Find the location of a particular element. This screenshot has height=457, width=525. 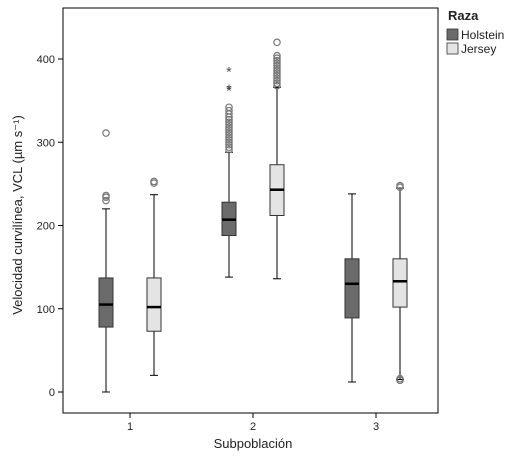

box-holstein-2: *** is located at coordinates (229, 170).